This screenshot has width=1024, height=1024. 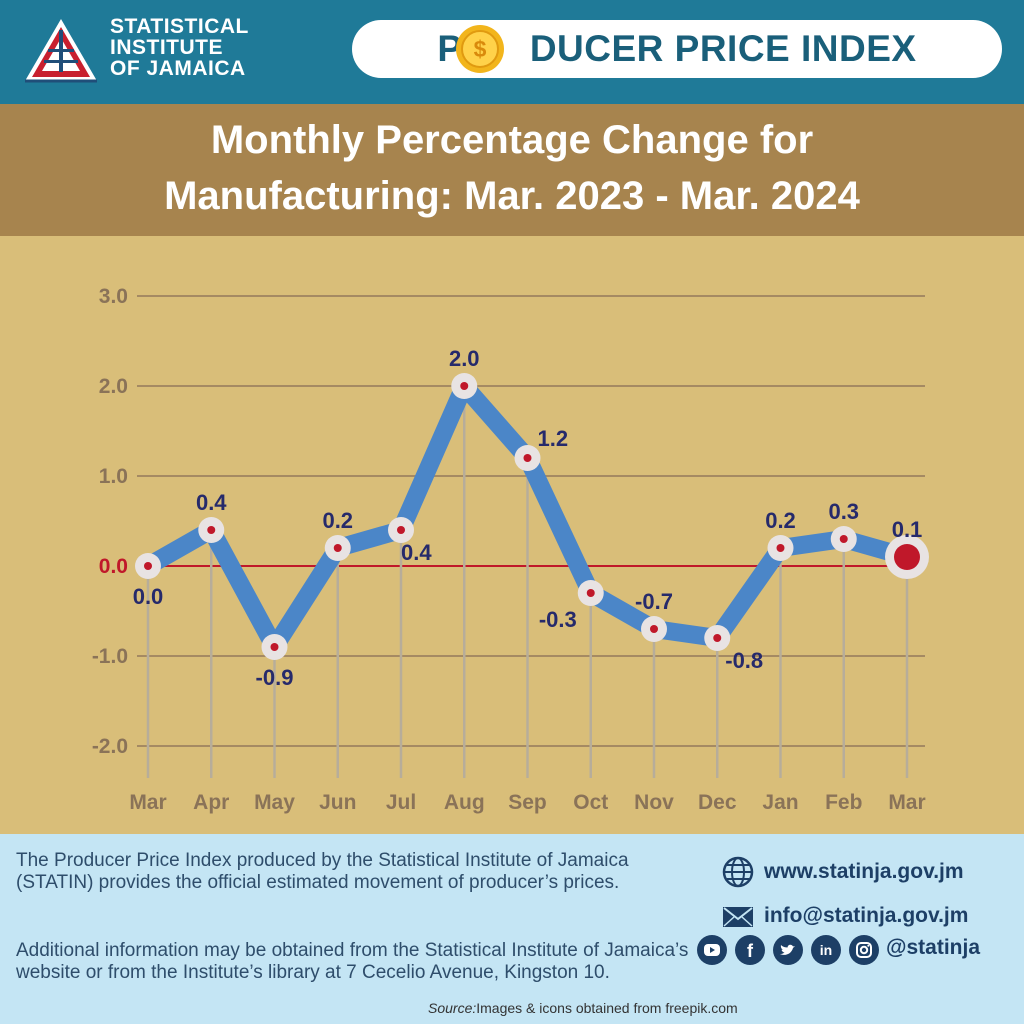 I want to click on org-name-line-3: OF JAMAICA, so click(x=178, y=68).